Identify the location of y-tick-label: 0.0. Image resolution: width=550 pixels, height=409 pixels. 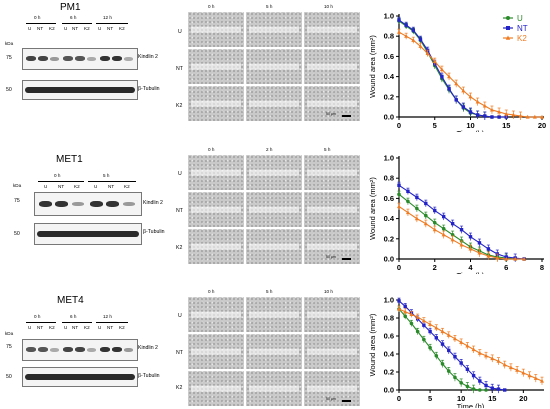
(389, 390).